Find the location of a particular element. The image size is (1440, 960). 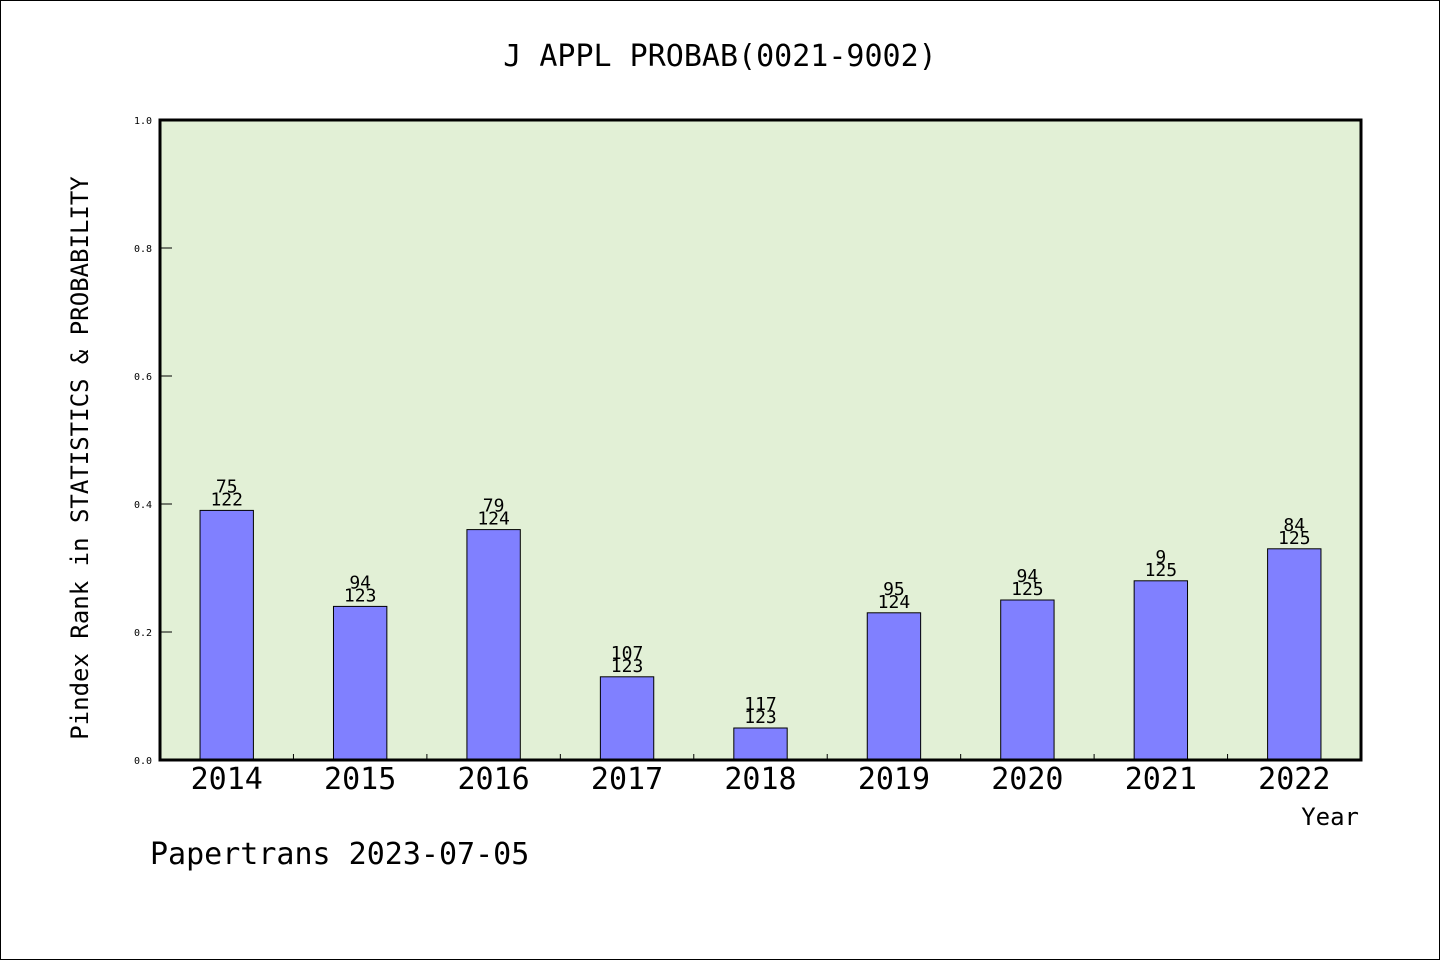

x-tick-label: 2019 is located at coordinates (894, 779).